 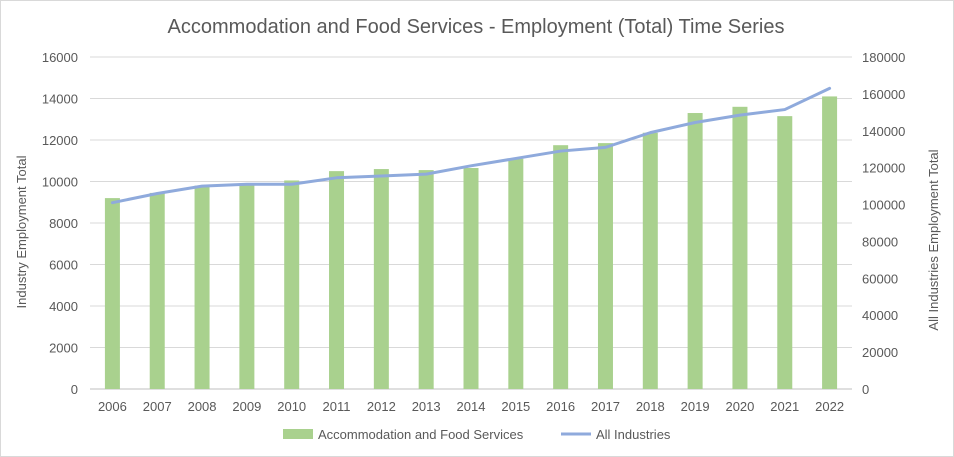 What do you see at coordinates (63, 223) in the screenshot?
I see `y-tick-label: 8000` at bounding box center [63, 223].